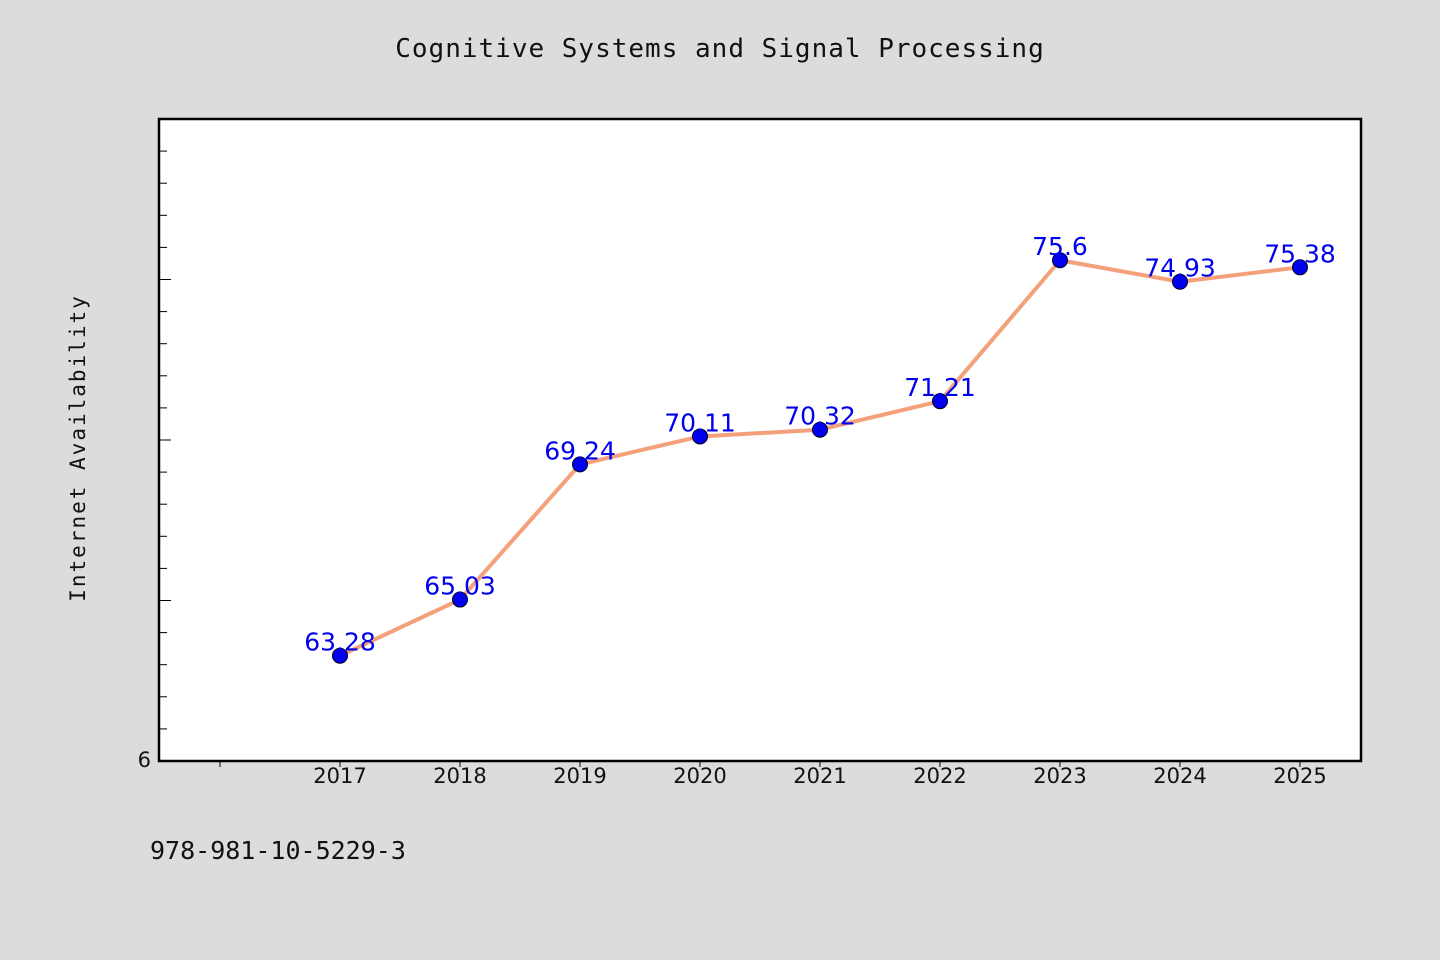 The height and width of the screenshot is (960, 1440). Describe the element at coordinates (165, 440) in the screenshot. I see `y-axis-ticks` at that location.